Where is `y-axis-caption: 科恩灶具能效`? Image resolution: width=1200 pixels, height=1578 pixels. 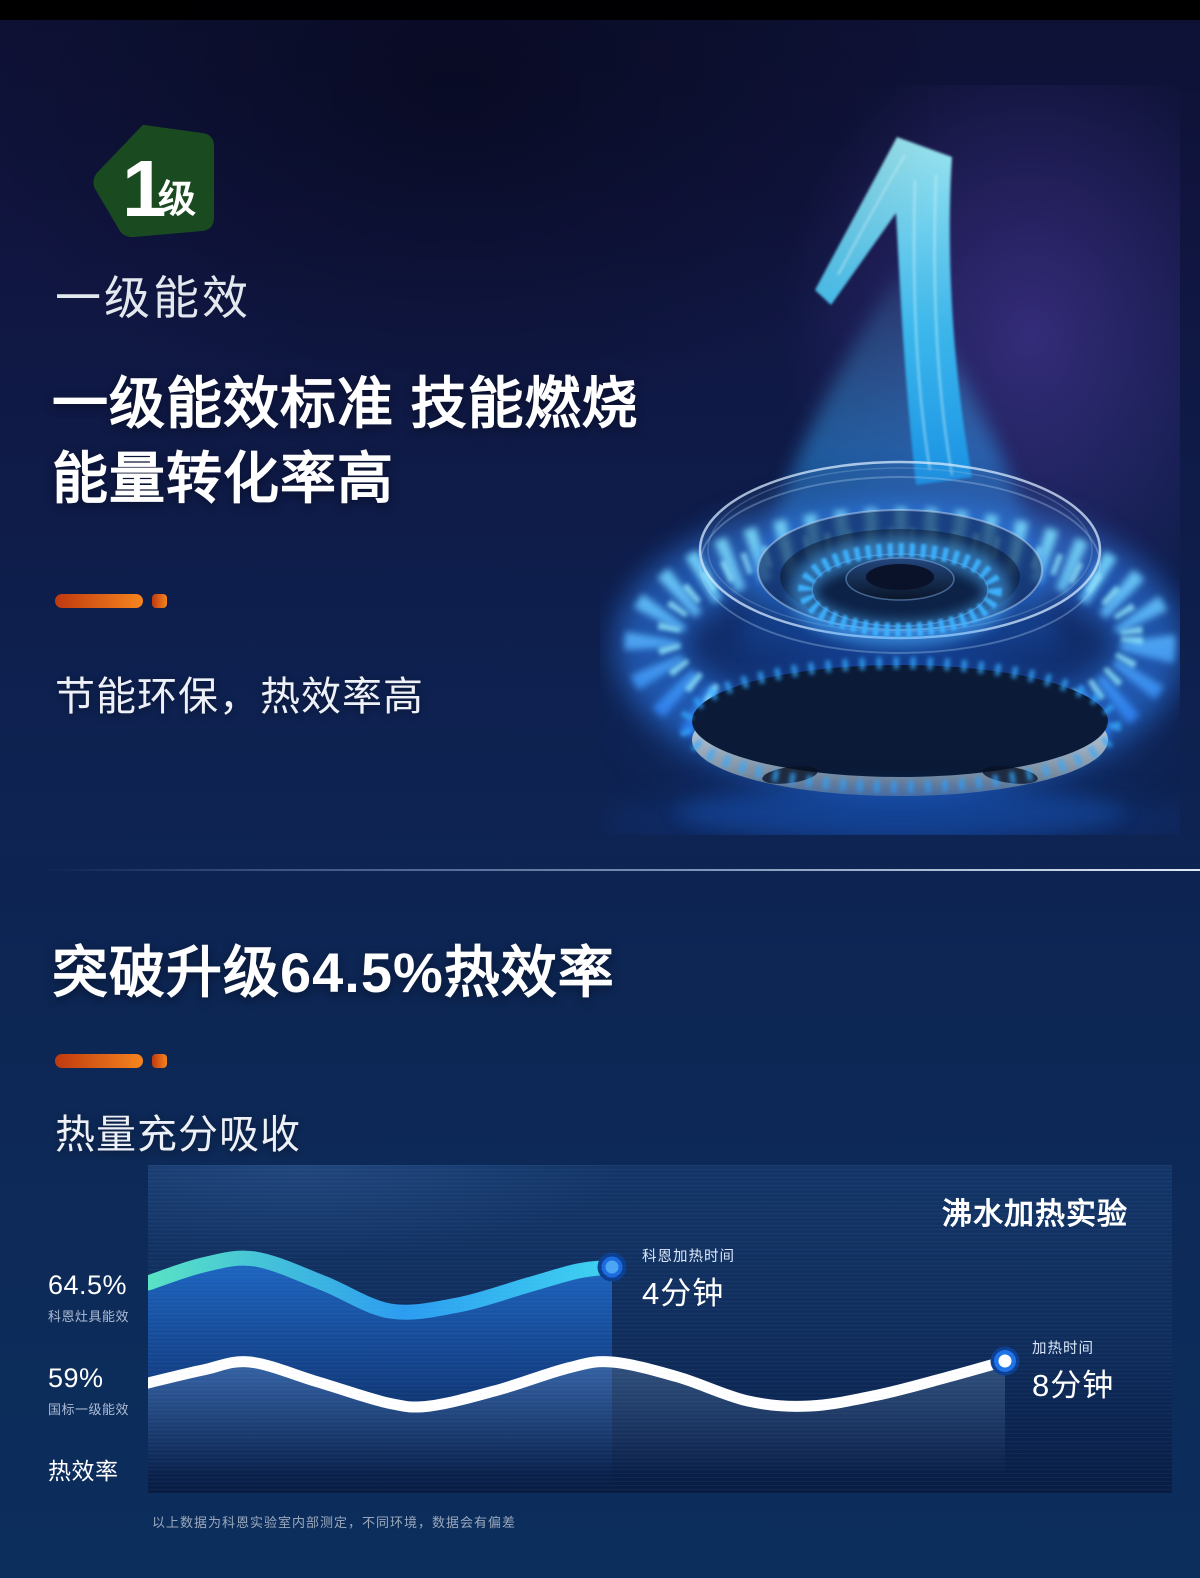 y-axis-caption: 科恩灶具能效 is located at coordinates (89, 1316).